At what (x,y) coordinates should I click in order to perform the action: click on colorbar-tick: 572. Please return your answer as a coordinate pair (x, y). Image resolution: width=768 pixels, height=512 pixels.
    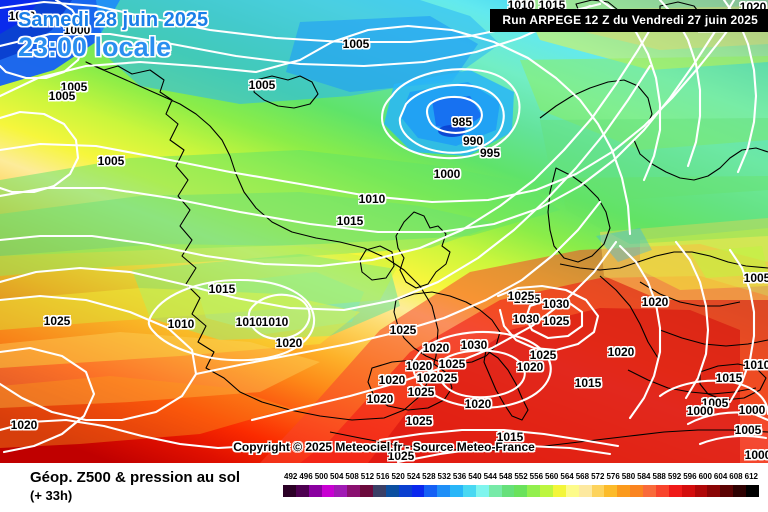
    Looking at the image, I should click on (598, 476).